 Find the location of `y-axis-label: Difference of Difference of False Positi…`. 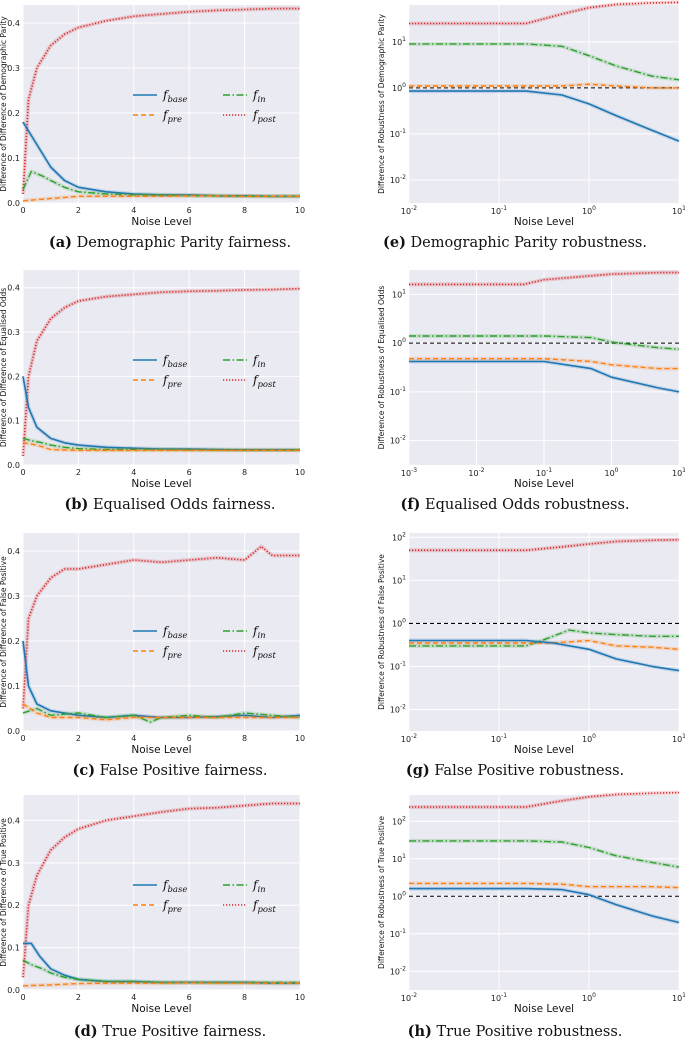

y-axis-label: Difference of Difference of False Positi… is located at coordinates (4, 632).